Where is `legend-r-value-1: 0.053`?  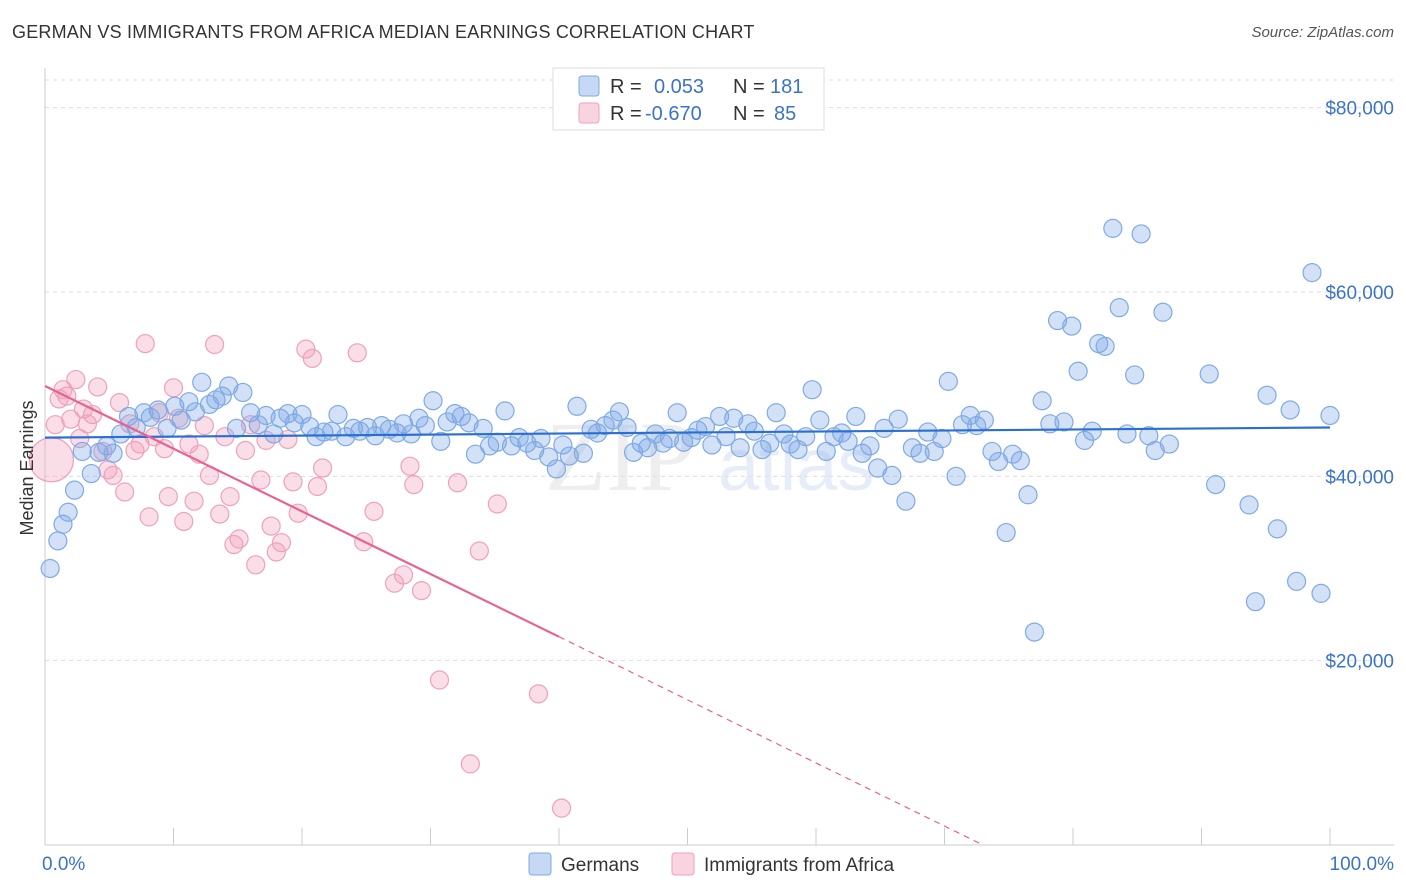 legend-r-value-1: 0.053 is located at coordinates (679, 87).